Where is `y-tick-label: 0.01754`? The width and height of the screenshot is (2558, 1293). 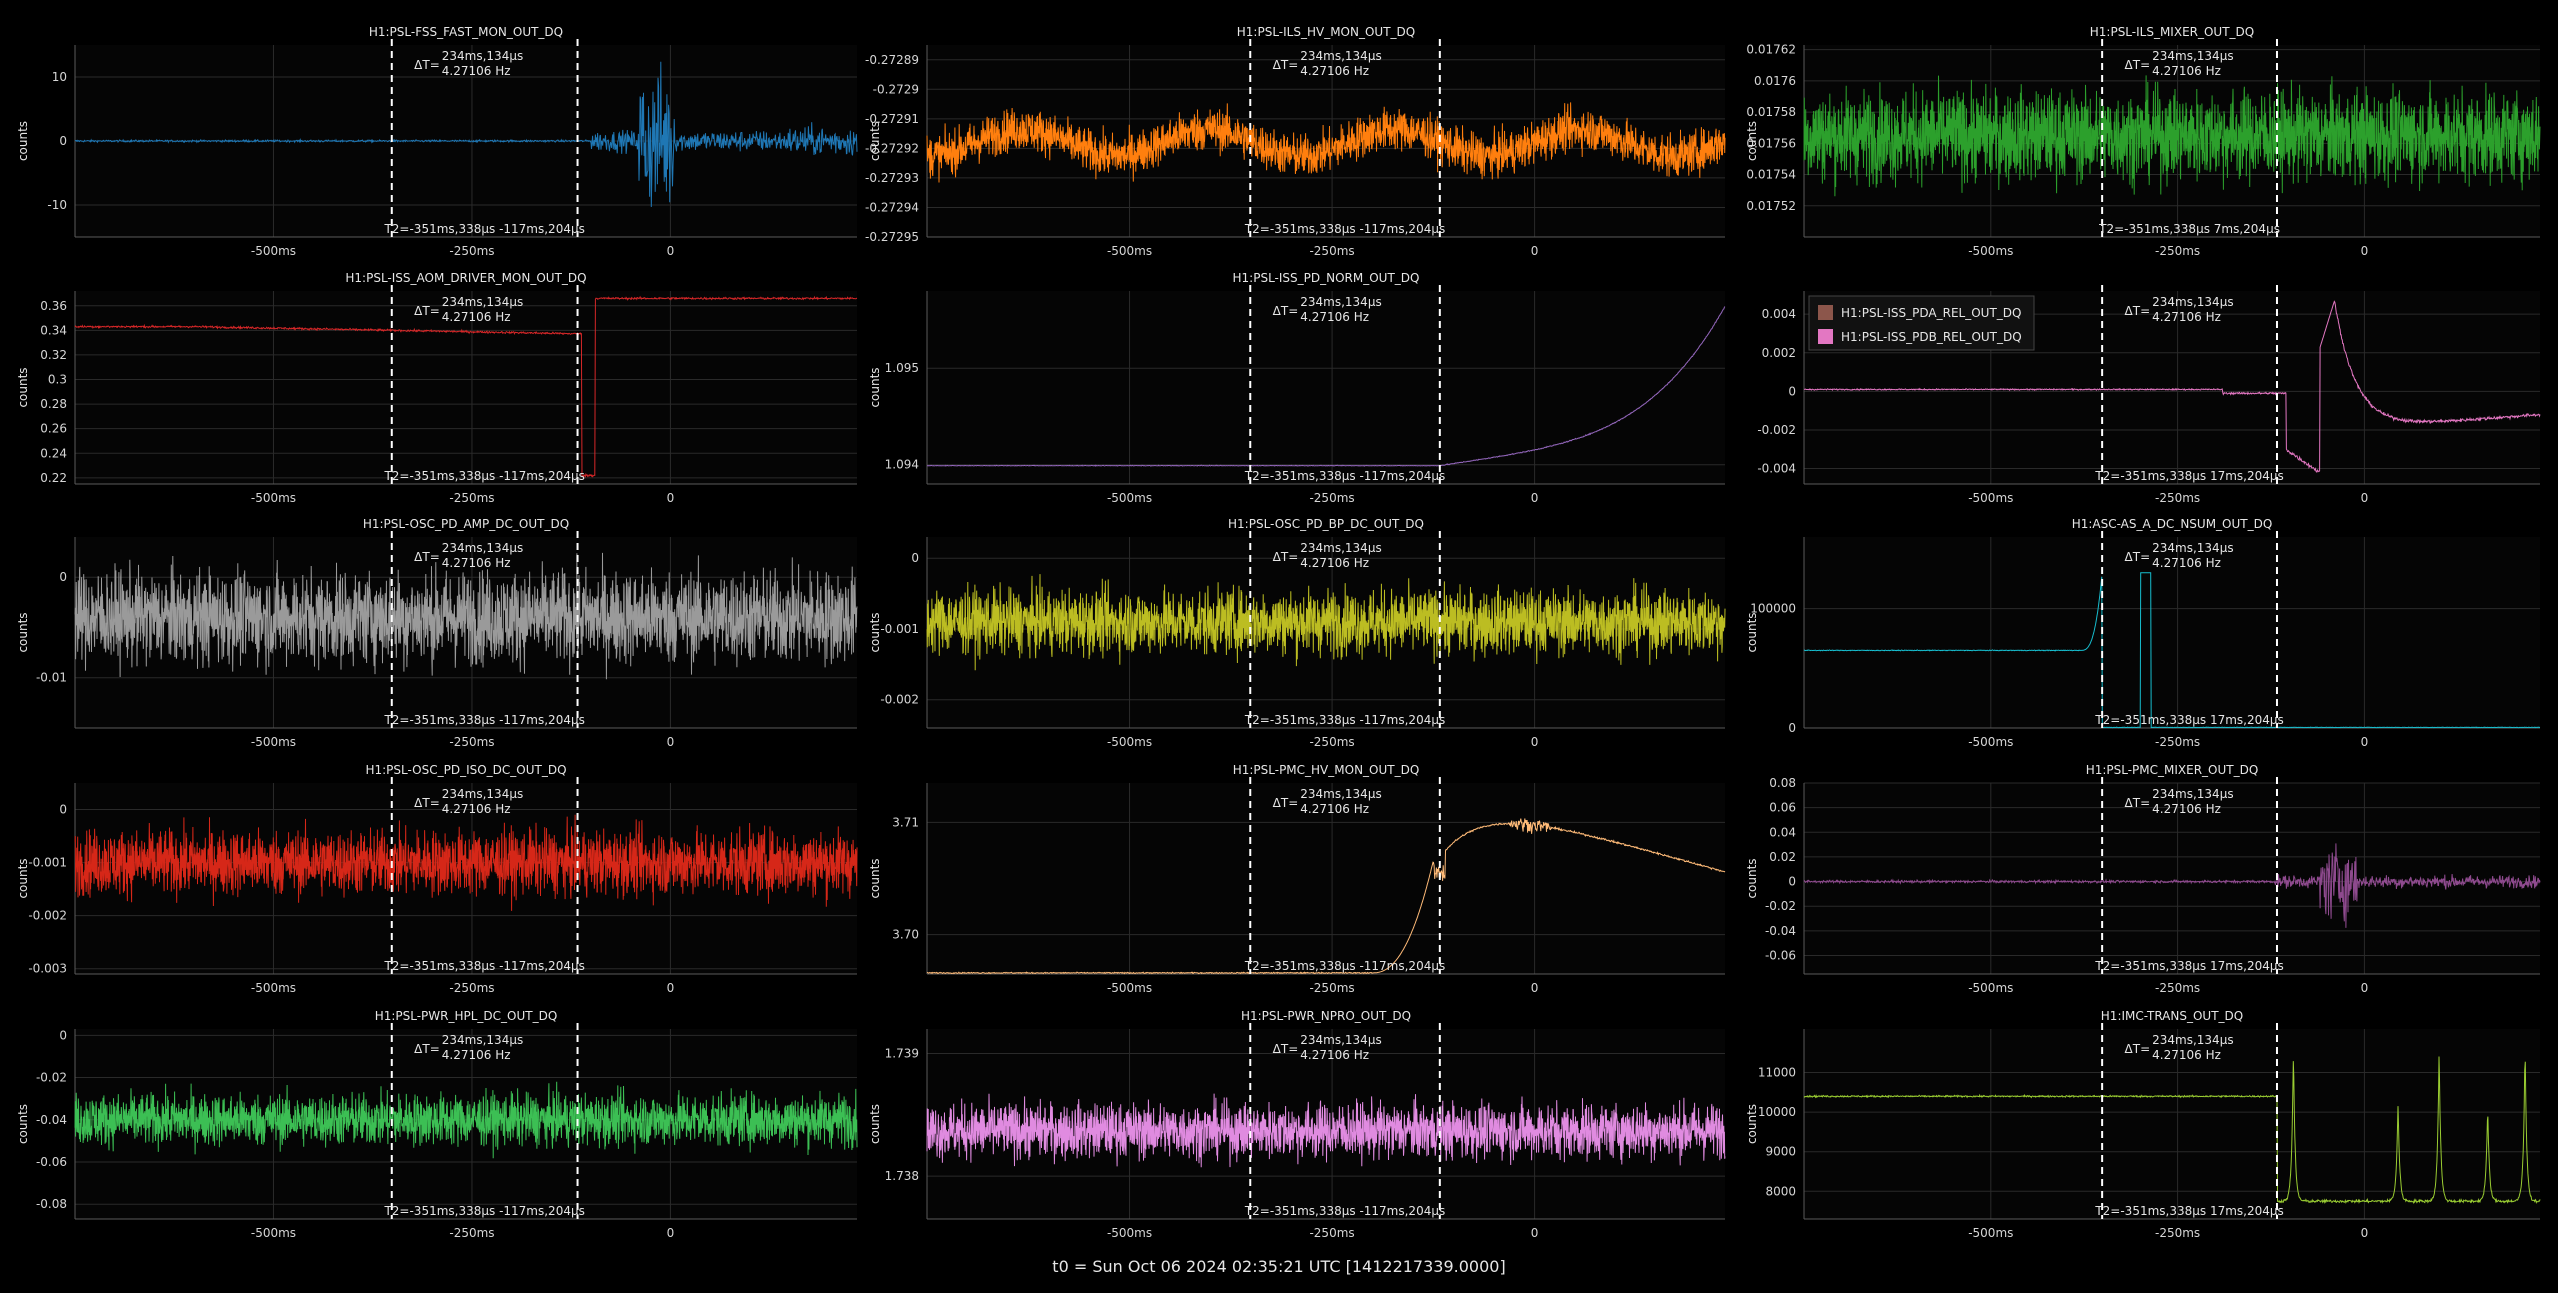 y-tick-label: 0.01754 is located at coordinates (1771, 175).